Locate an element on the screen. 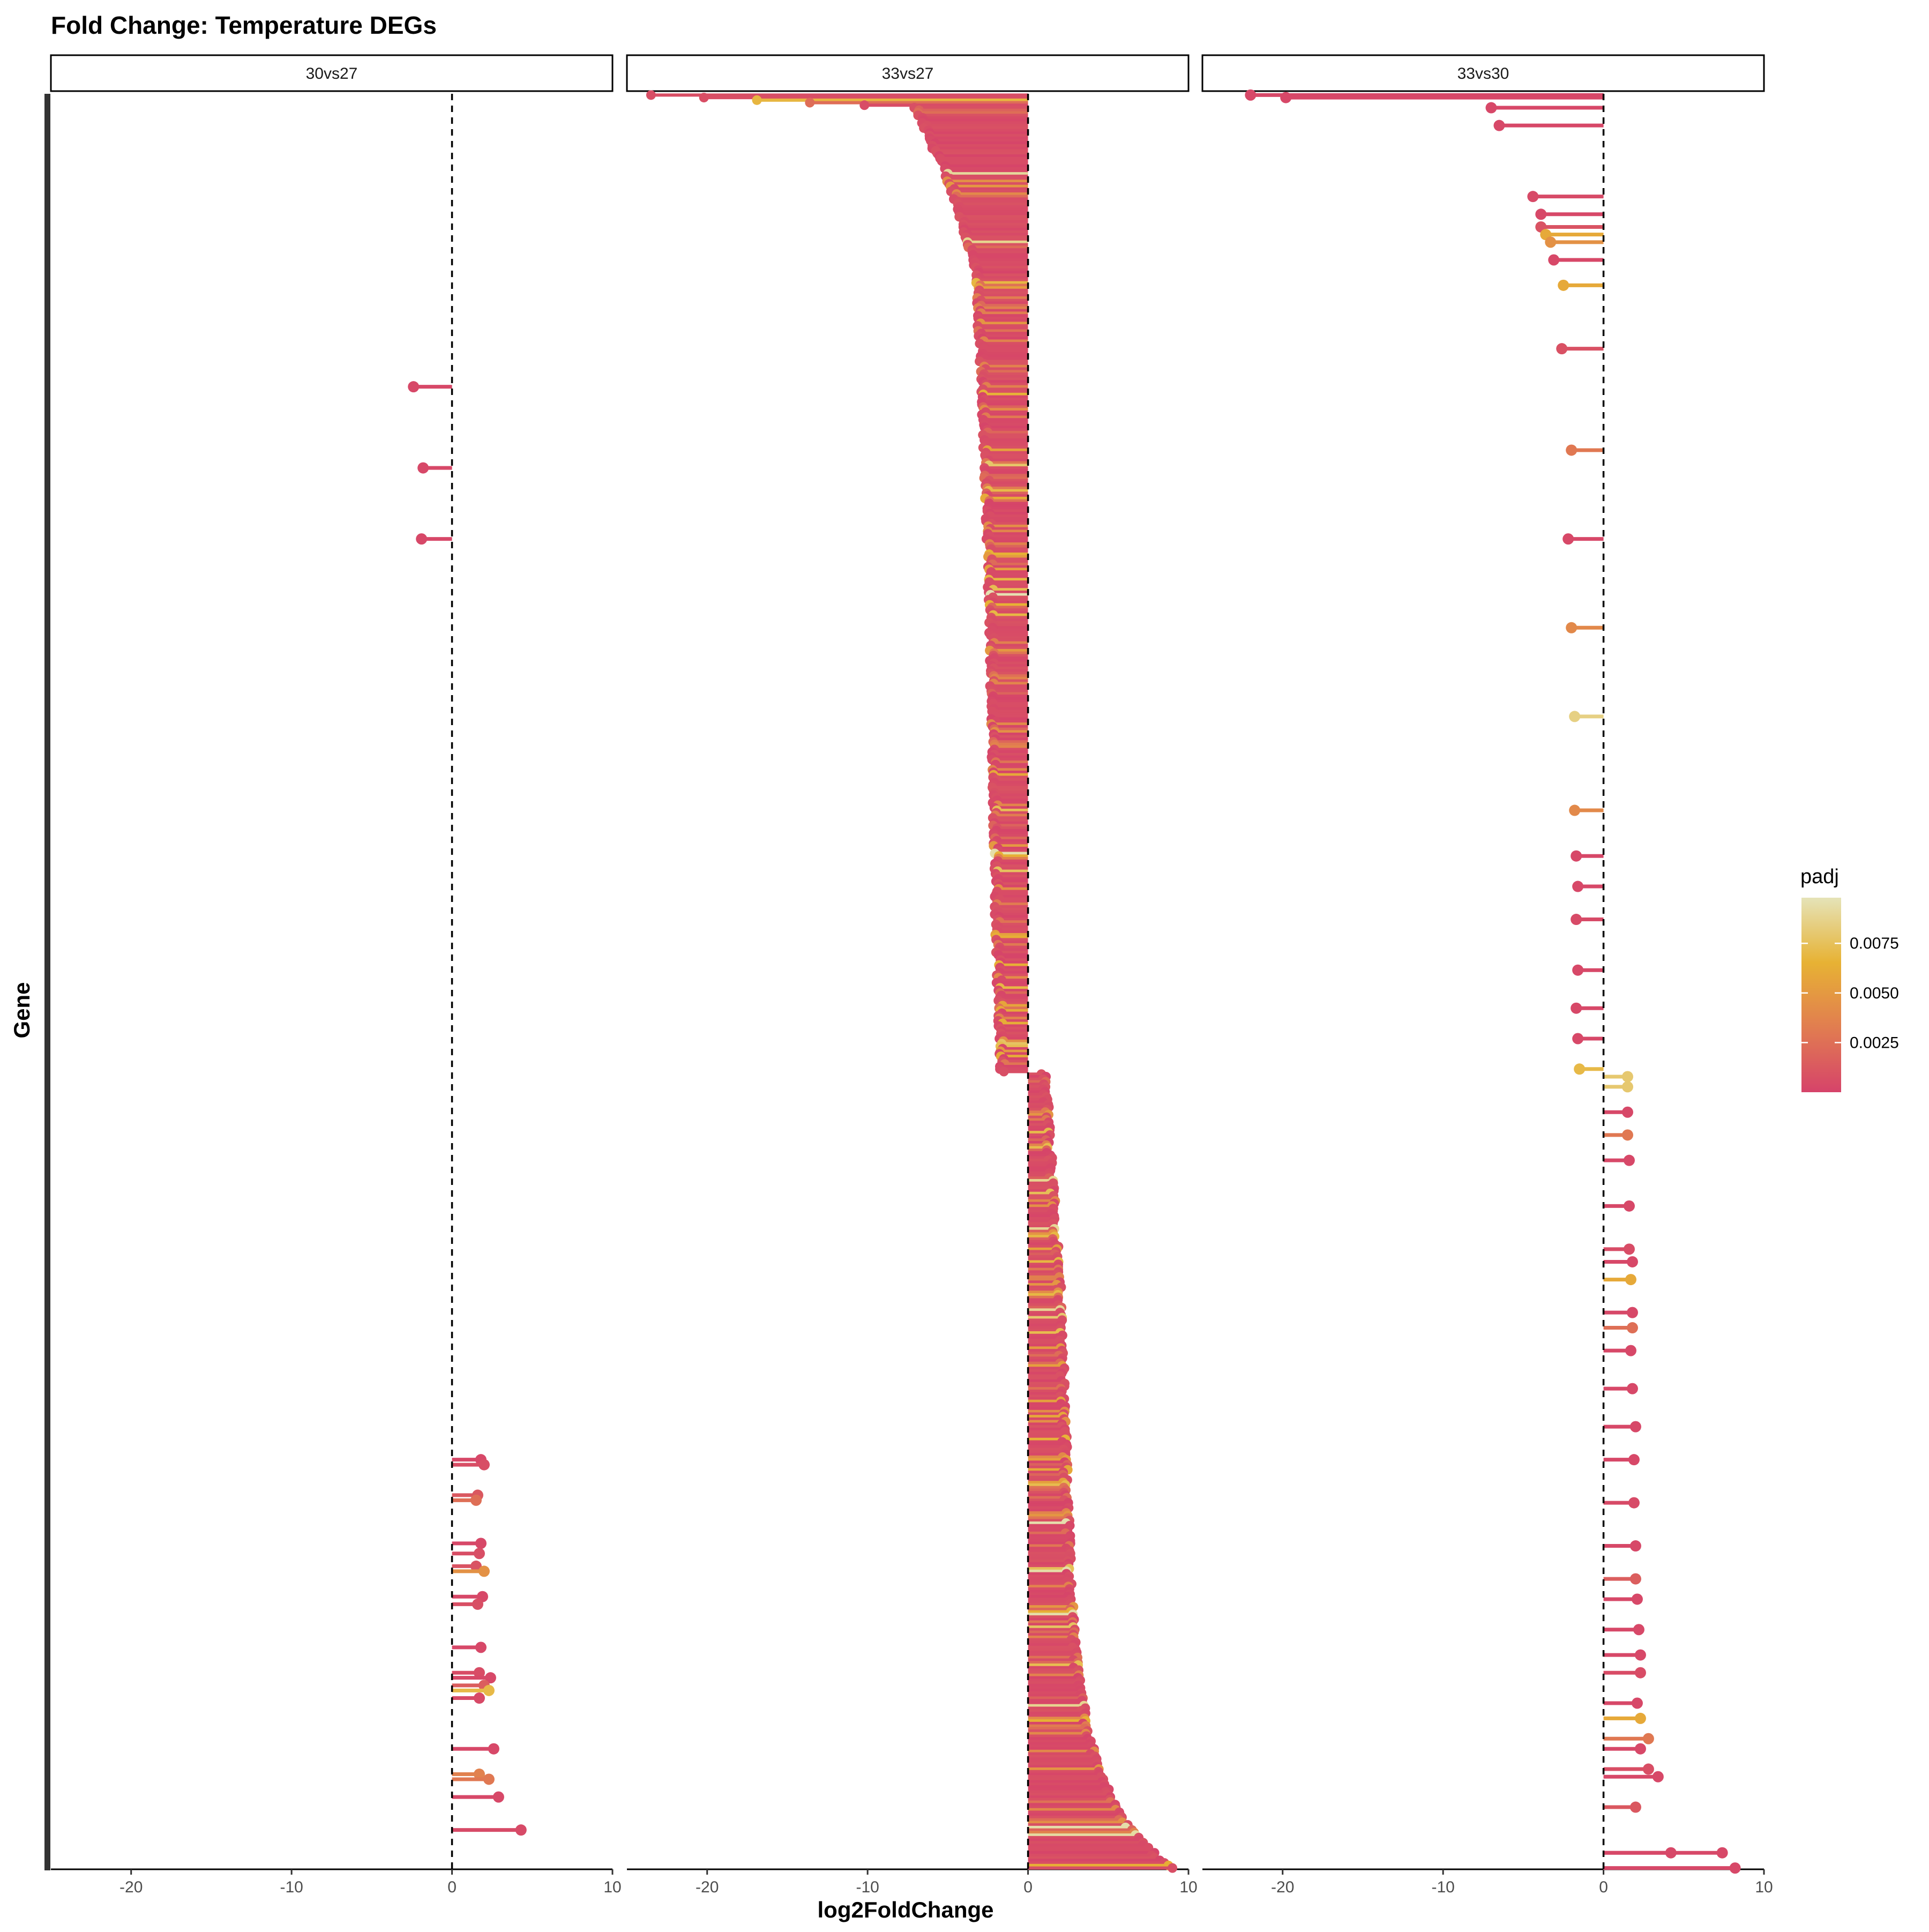 The height and width of the screenshot is (1932, 1929). strip-label-30vs27: 30vs27 is located at coordinates (332, 74).